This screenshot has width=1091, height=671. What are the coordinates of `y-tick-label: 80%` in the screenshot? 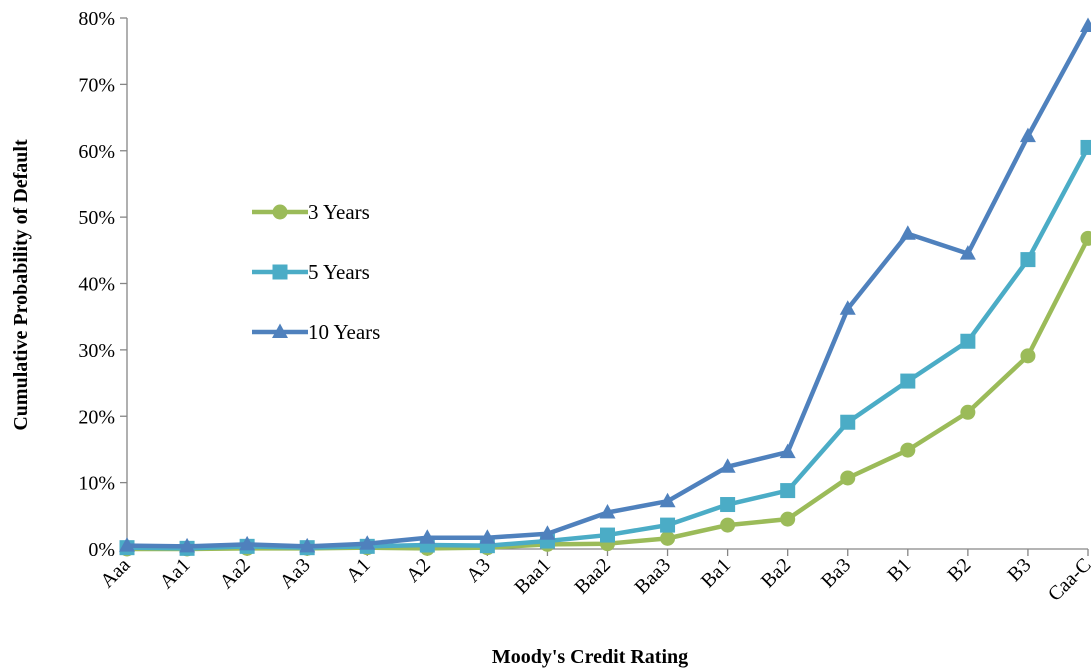 It's located at (96, 19).